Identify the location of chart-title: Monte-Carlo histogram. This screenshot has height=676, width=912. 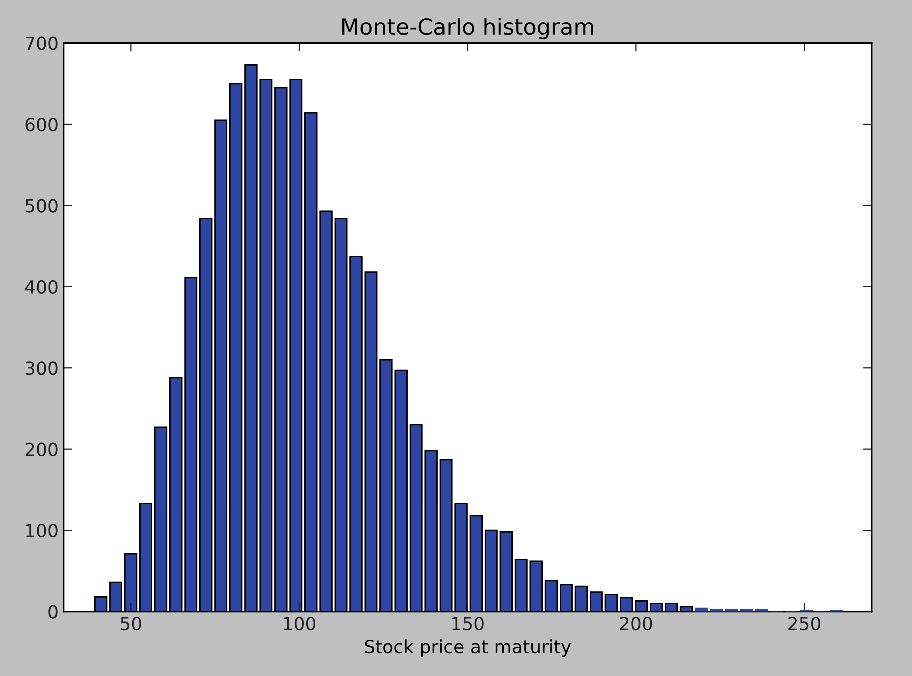
(468, 29).